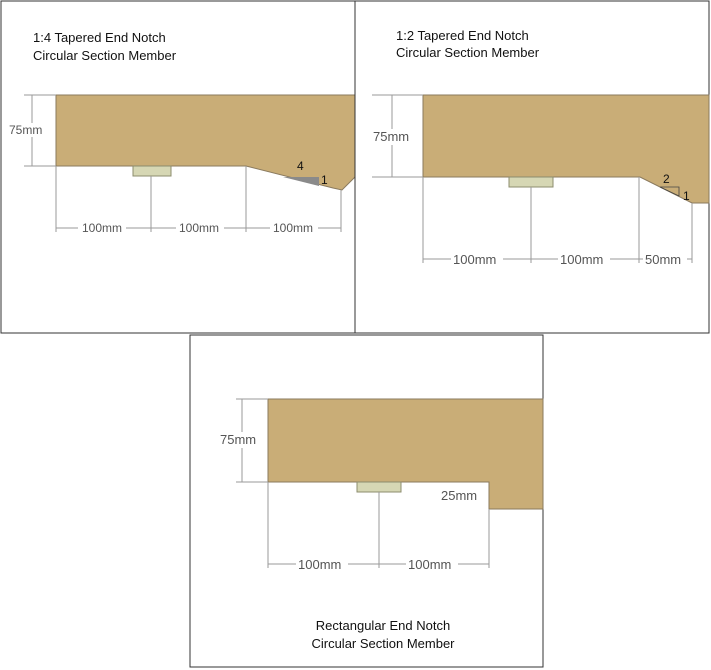 Image resolution: width=711 pixels, height=670 pixels. What do you see at coordinates (663, 259) in the screenshot?
I see `span-label-3: 50mm` at bounding box center [663, 259].